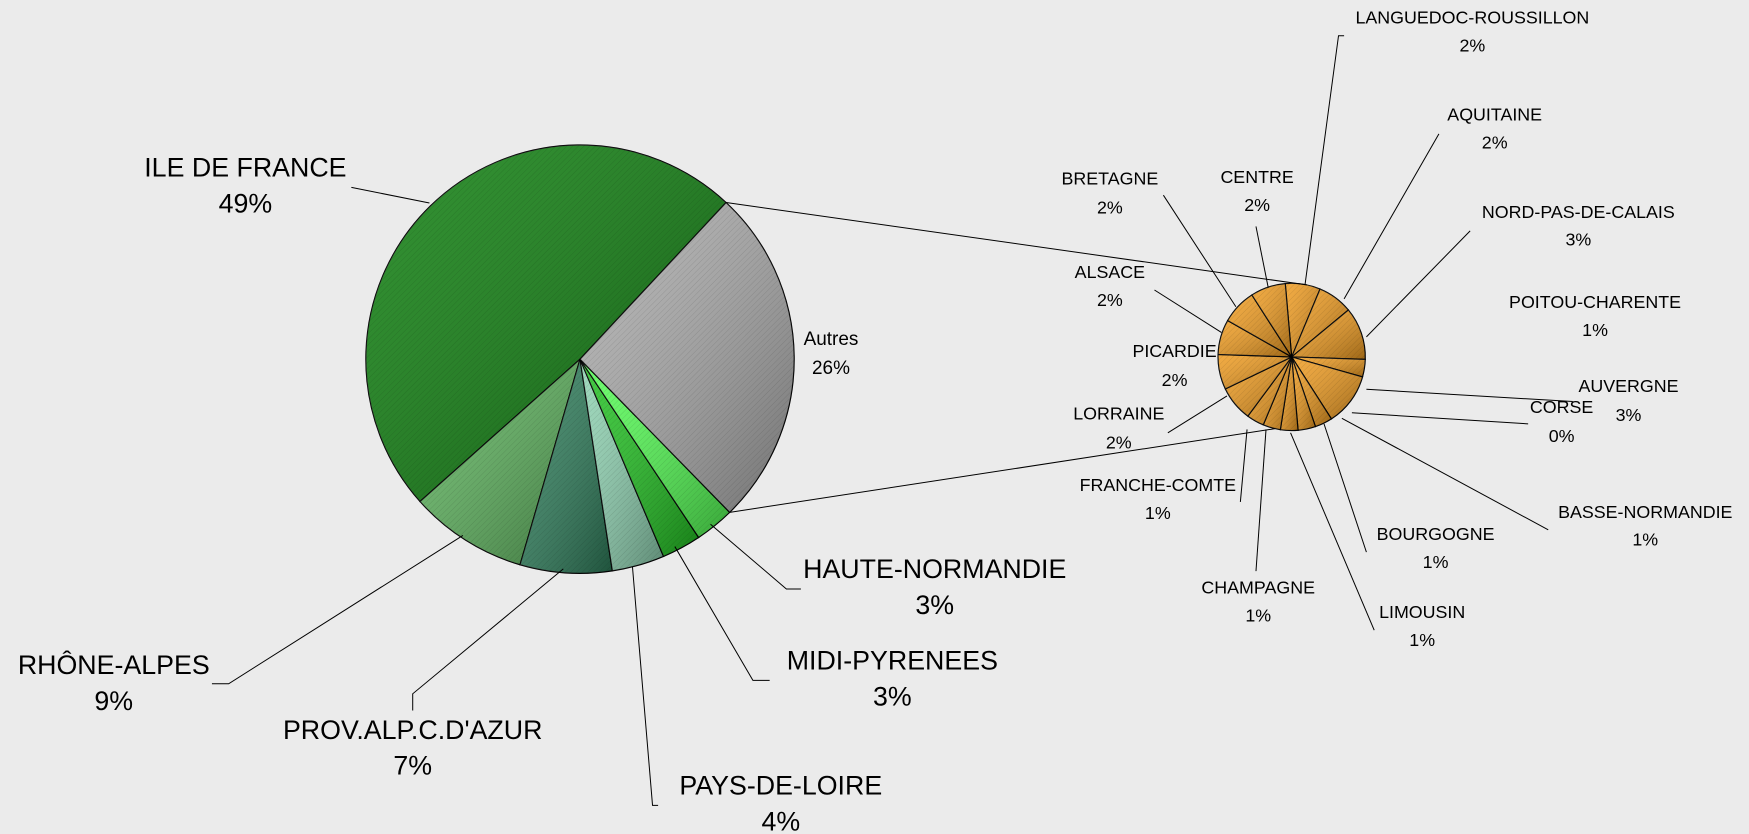  Describe the element at coordinates (1562, 407) in the screenshot. I see `slice-label: CORSE` at that location.